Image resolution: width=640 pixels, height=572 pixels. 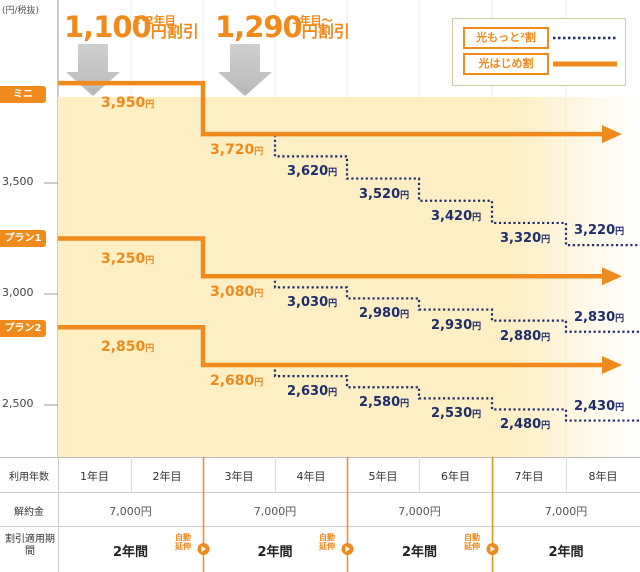 I want to click on value-label: 2,850円, so click(x=128, y=347).